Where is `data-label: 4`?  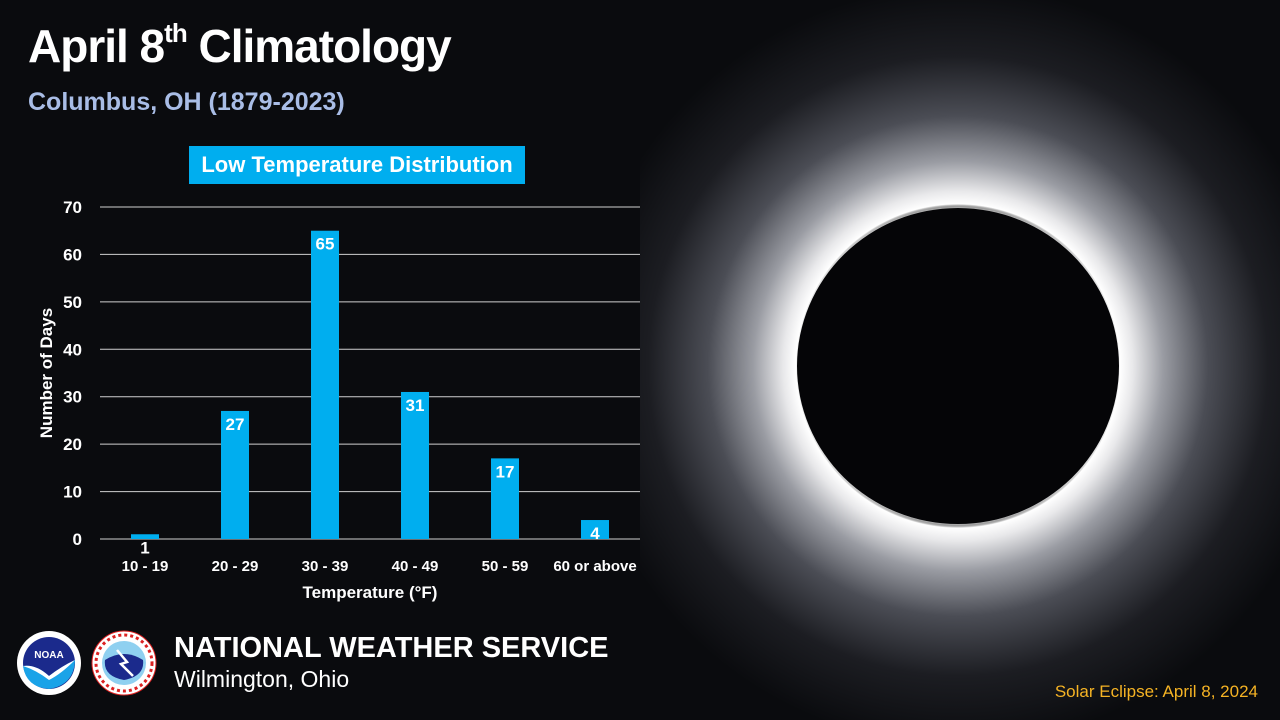
data-label: 4 is located at coordinates (595, 533).